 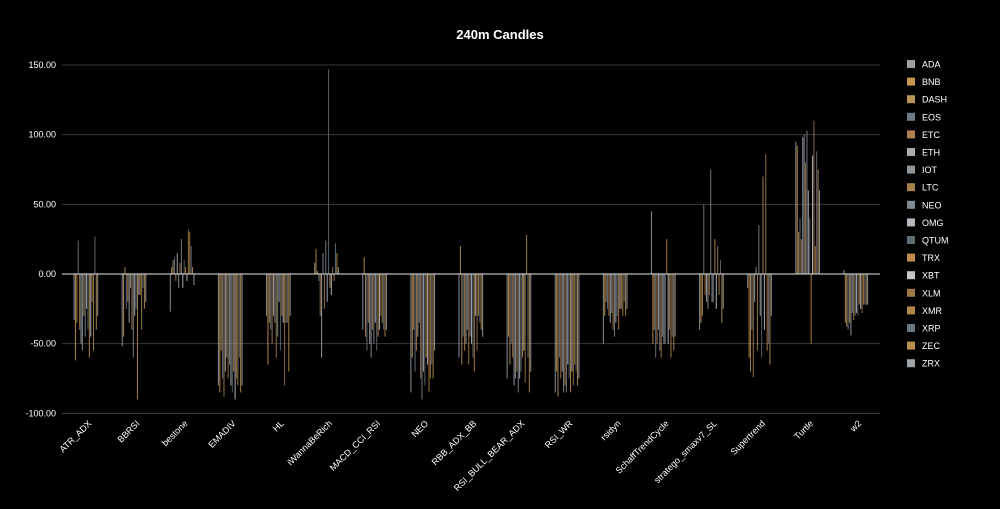 I want to click on bar-qtum-macd_cci_rsi, so click(x=377, y=312).